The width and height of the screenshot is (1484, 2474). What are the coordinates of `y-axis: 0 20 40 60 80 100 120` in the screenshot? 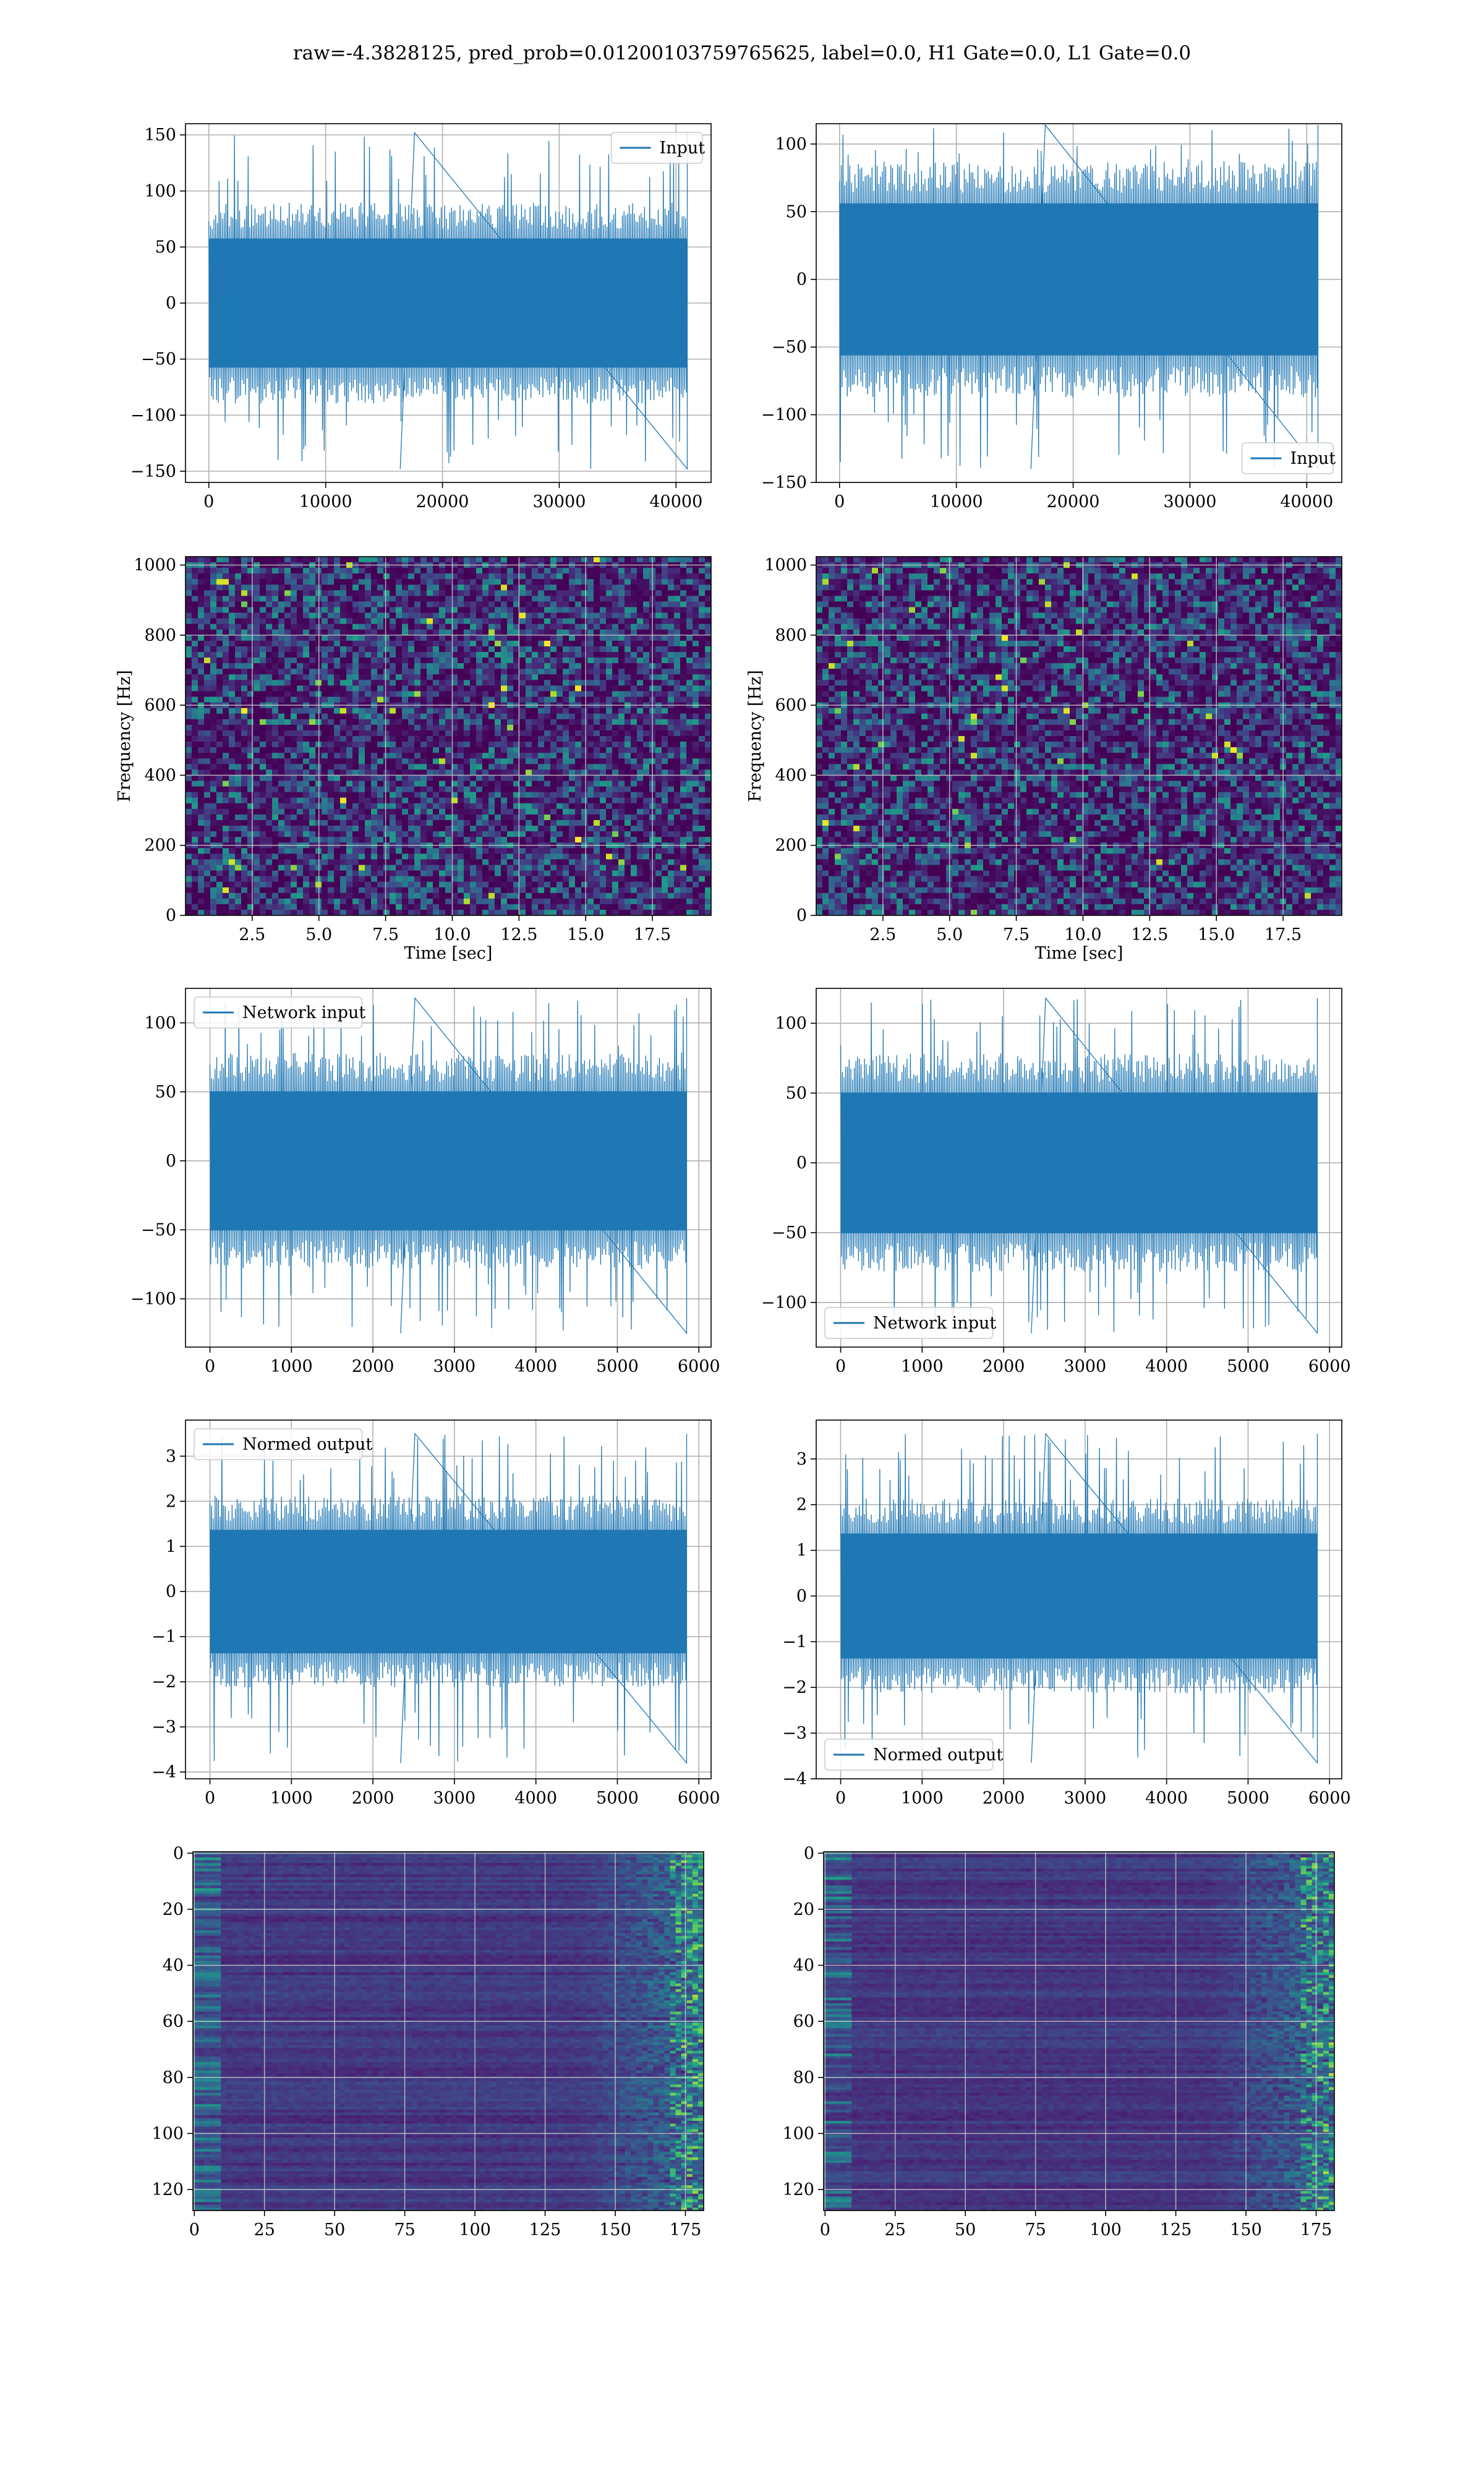 It's located at (172, 2022).